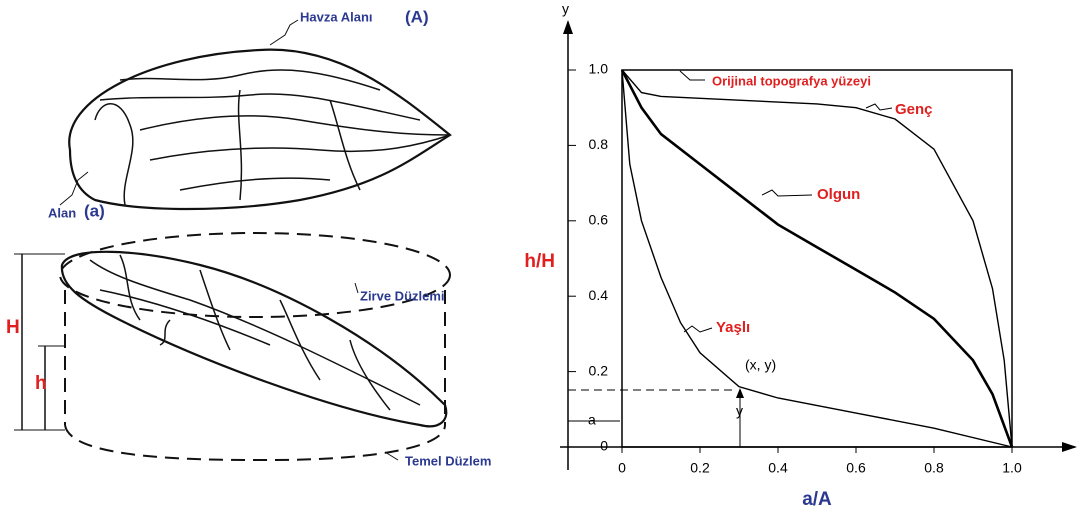  Describe the element at coordinates (817, 499) in the screenshot. I see `x-axis-label: a/A` at that location.